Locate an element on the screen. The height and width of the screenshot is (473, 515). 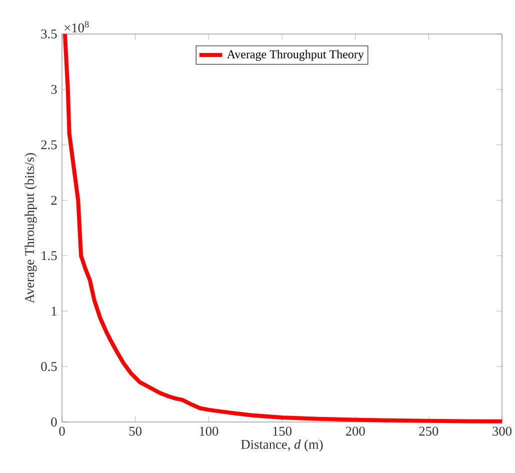
y-axis-title: Average Throughput (bits/s) is located at coordinates (30, 228).